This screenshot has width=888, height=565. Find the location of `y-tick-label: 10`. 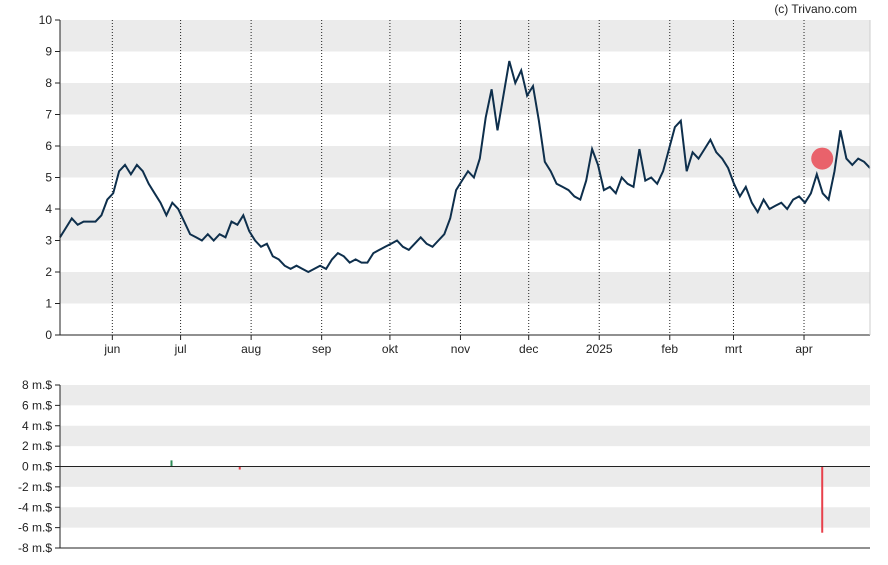

y-tick-label: 10 is located at coordinates (46, 20).